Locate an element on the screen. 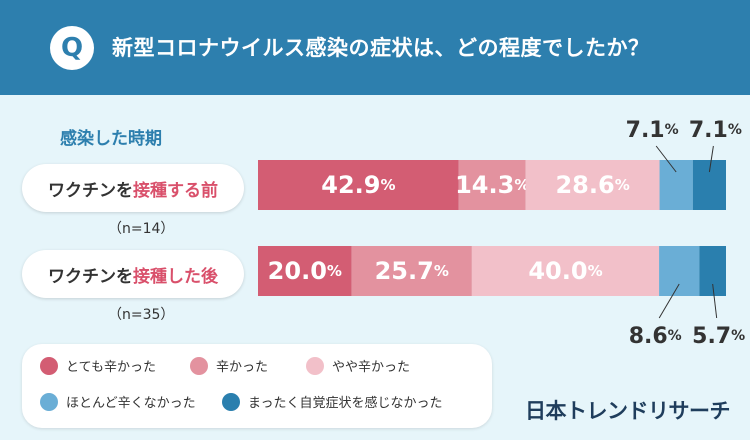 Image resolution: width=750 pixels, height=440 pixels. bar-value-label: 14.3% is located at coordinates (492, 185).